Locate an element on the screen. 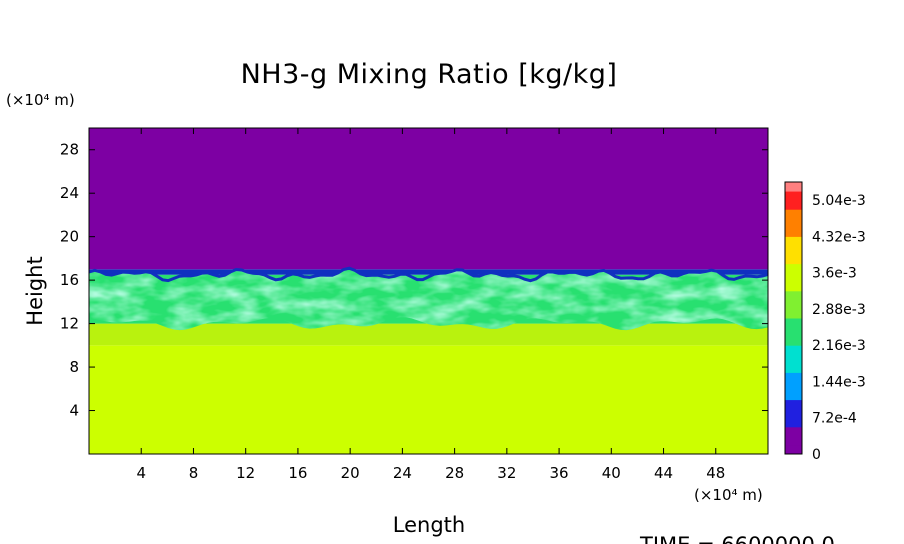 The height and width of the screenshot is (544, 904). mixing-texture is located at coordinates (428, 299).